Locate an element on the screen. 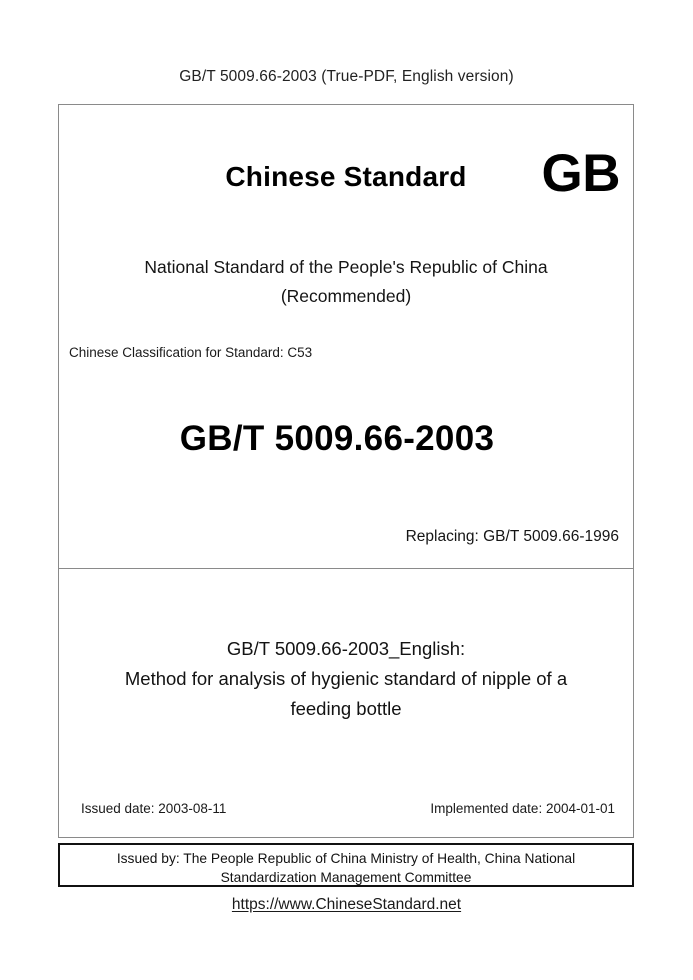 The image size is (693, 980). page-title: Chinese Standard is located at coordinates (346, 176).